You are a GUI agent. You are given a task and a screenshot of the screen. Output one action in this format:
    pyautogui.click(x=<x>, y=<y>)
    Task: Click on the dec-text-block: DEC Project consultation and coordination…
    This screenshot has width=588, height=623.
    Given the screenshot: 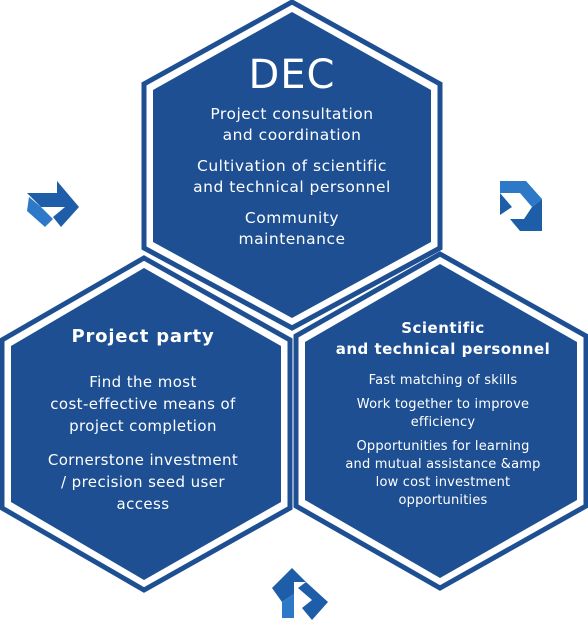 What is the action you would take?
    pyautogui.click(x=292, y=156)
    